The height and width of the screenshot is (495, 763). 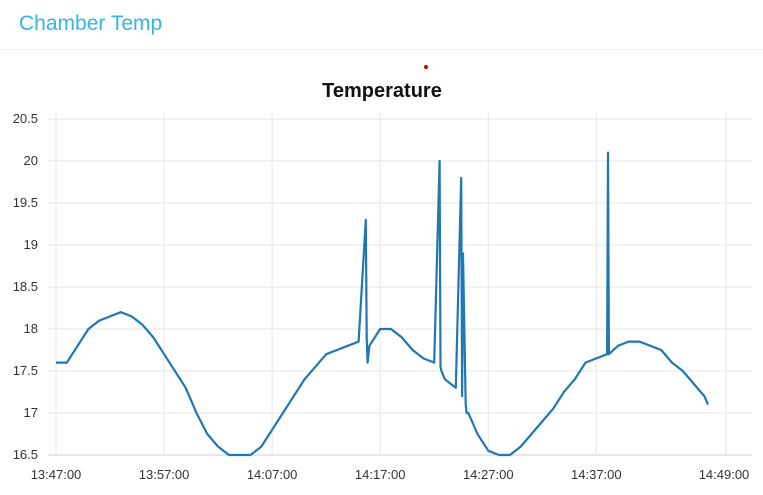 I want to click on y-tick-label: 20.5, so click(x=25, y=118).